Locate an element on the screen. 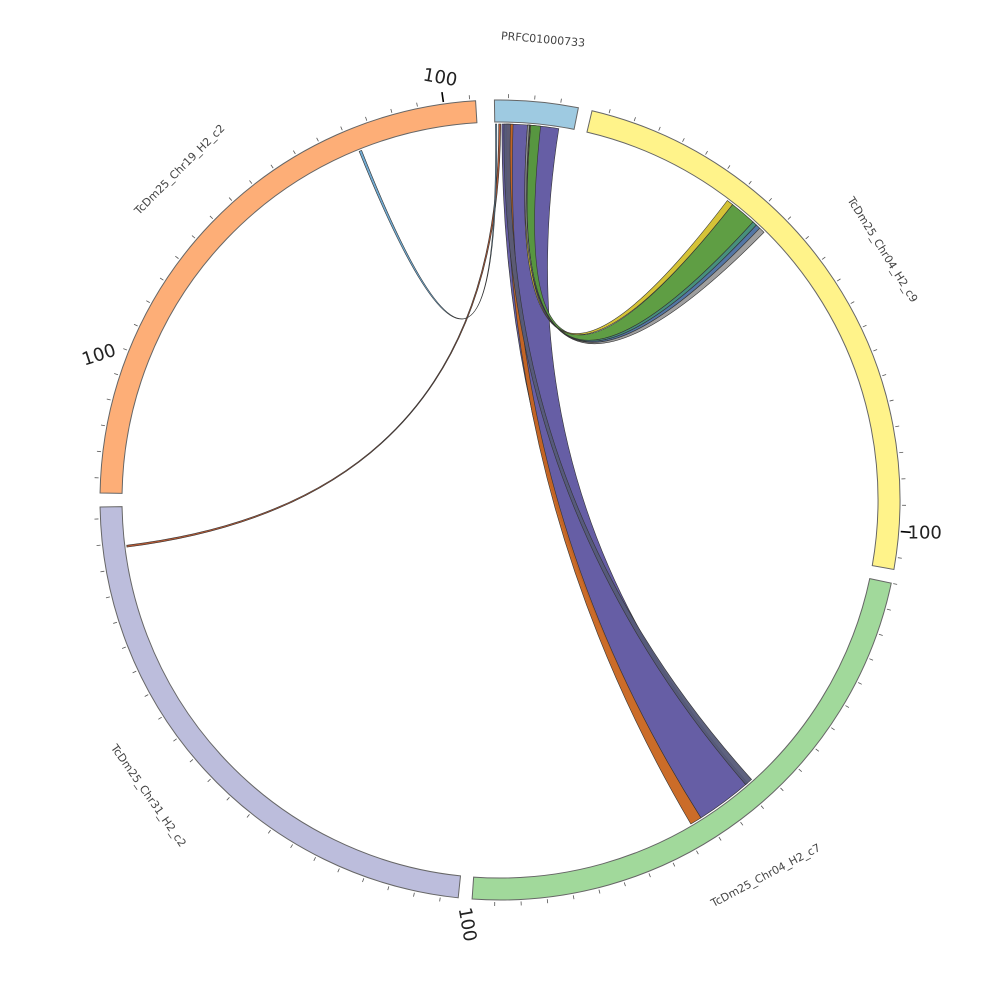  segment-tcdm25-chr19-h2-c2 is located at coordinates (288, 297).